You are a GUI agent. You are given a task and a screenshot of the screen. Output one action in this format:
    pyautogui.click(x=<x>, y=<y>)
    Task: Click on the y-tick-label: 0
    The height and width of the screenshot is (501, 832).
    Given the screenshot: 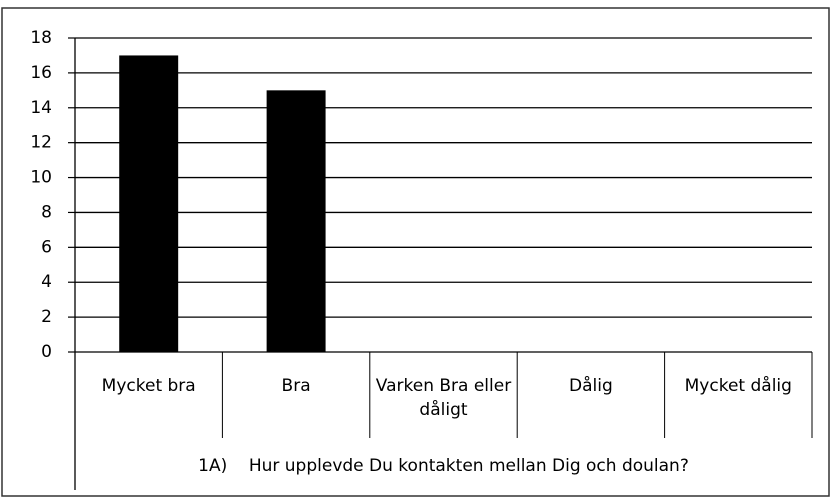 What is the action you would take?
    pyautogui.click(x=46, y=352)
    